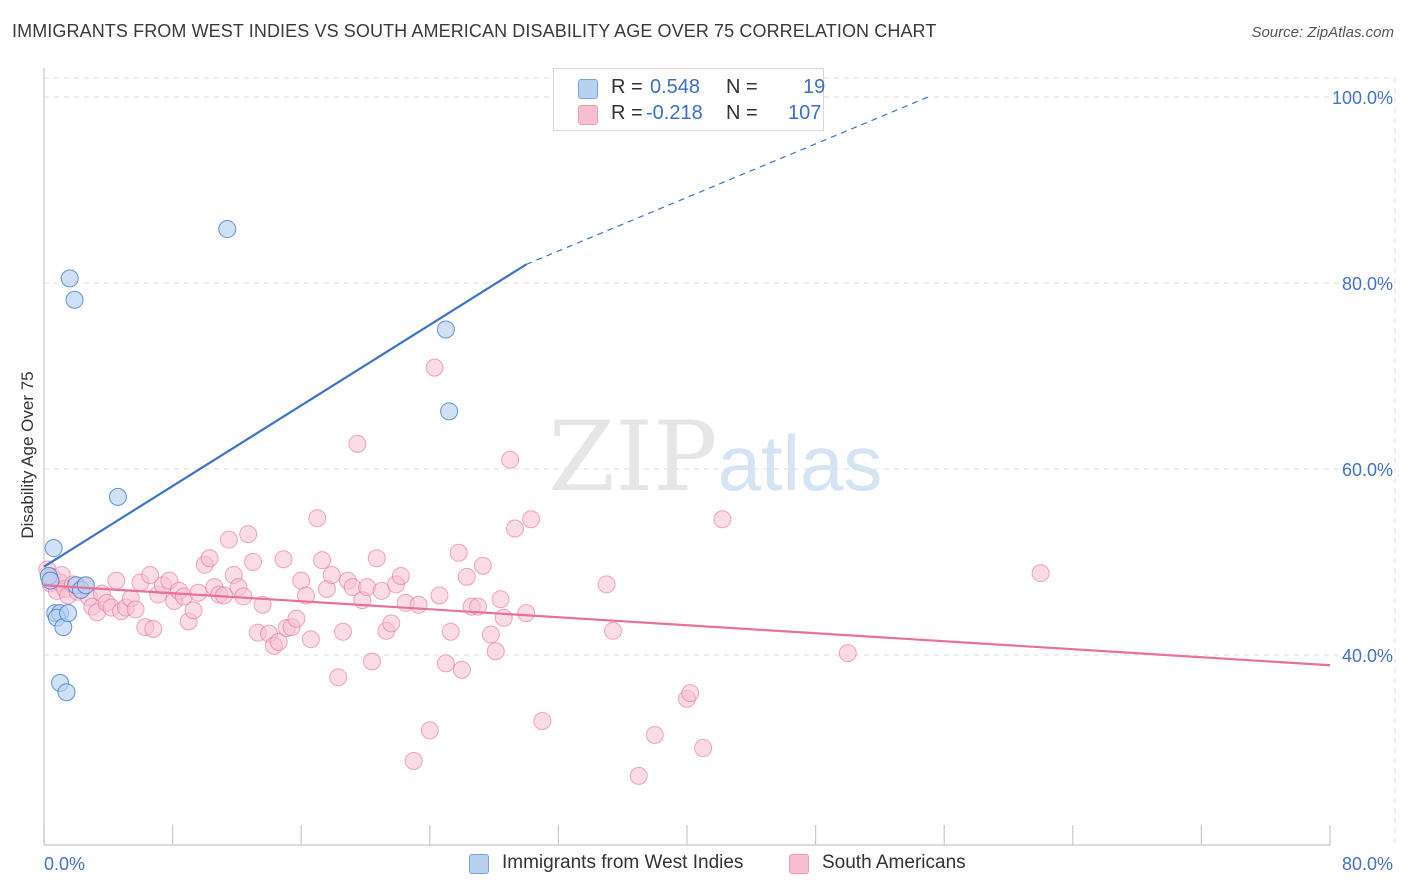  I want to click on correlation-legend: R = 0.548 N = 19 R = -0.218 N = 107, so click(689, 99).